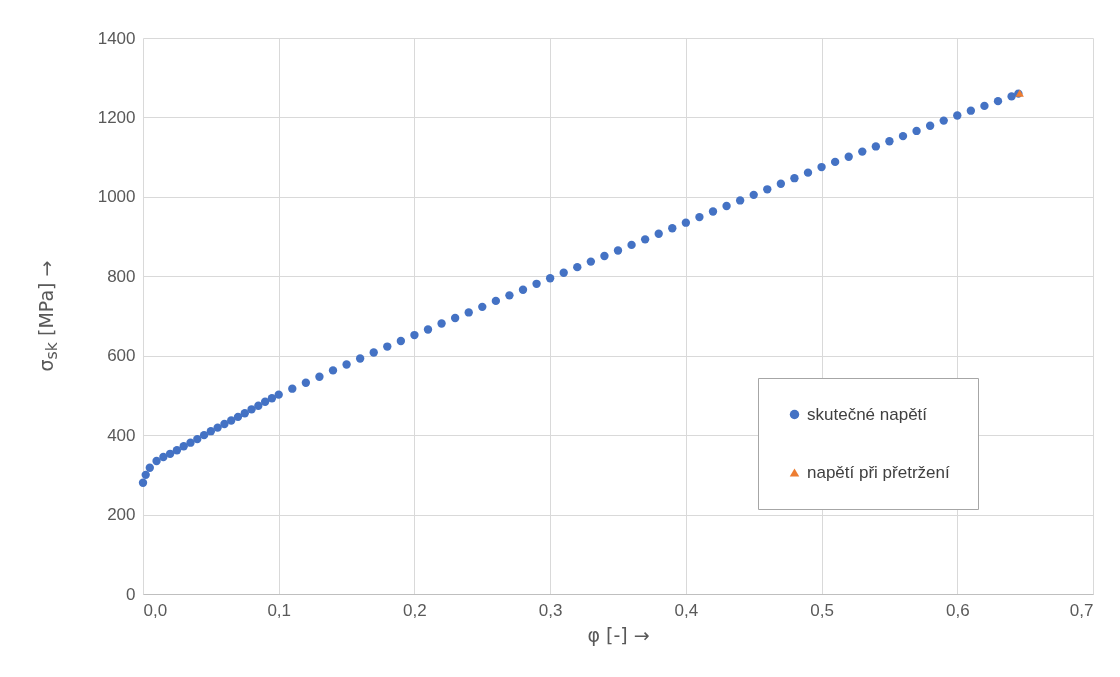  What do you see at coordinates (121, 515) in the screenshot?
I see `y-tick-label: 200` at bounding box center [121, 515].